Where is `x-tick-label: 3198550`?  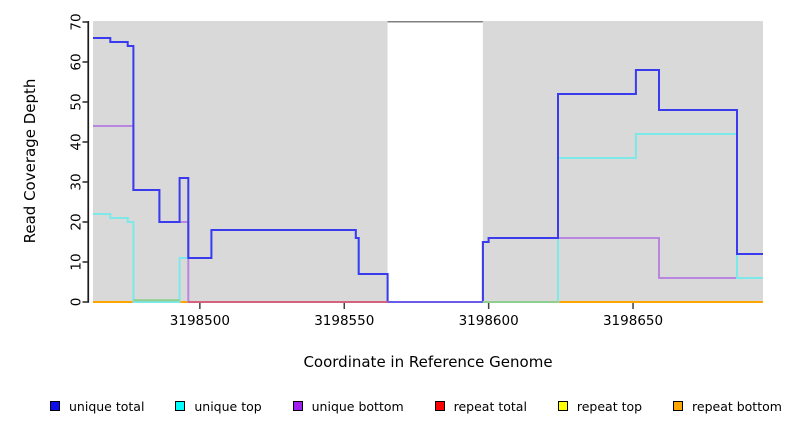
x-tick-label: 3198550 is located at coordinates (344, 321).